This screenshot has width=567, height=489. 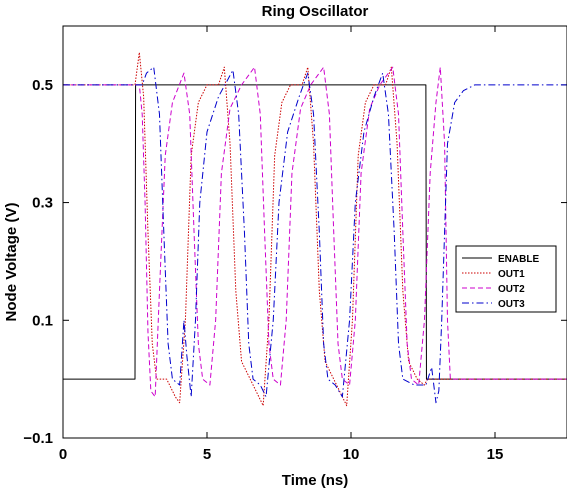 I want to click on legend-label-out1: OUT1, so click(x=511, y=274).